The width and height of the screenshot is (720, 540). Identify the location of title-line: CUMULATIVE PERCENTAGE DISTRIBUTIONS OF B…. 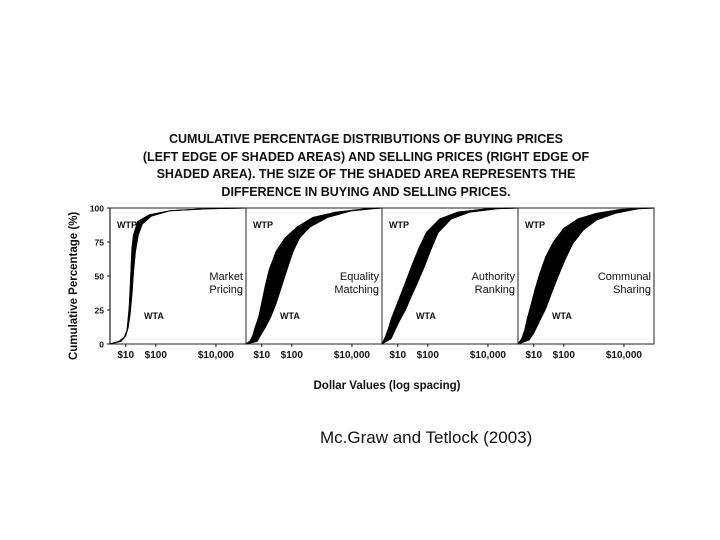
(365, 139).